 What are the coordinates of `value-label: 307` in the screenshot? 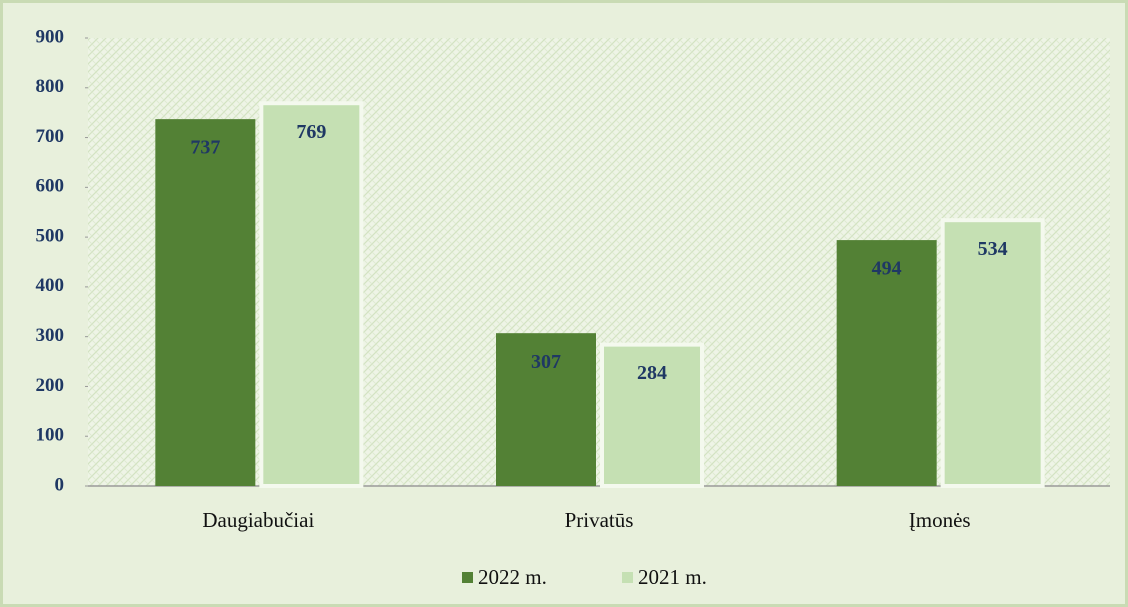 It's located at (546, 362).